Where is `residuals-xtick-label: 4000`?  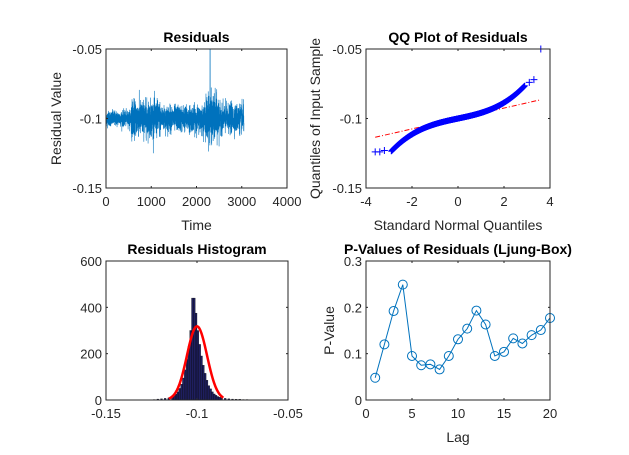
residuals-xtick-label: 4000 is located at coordinates (287, 201).